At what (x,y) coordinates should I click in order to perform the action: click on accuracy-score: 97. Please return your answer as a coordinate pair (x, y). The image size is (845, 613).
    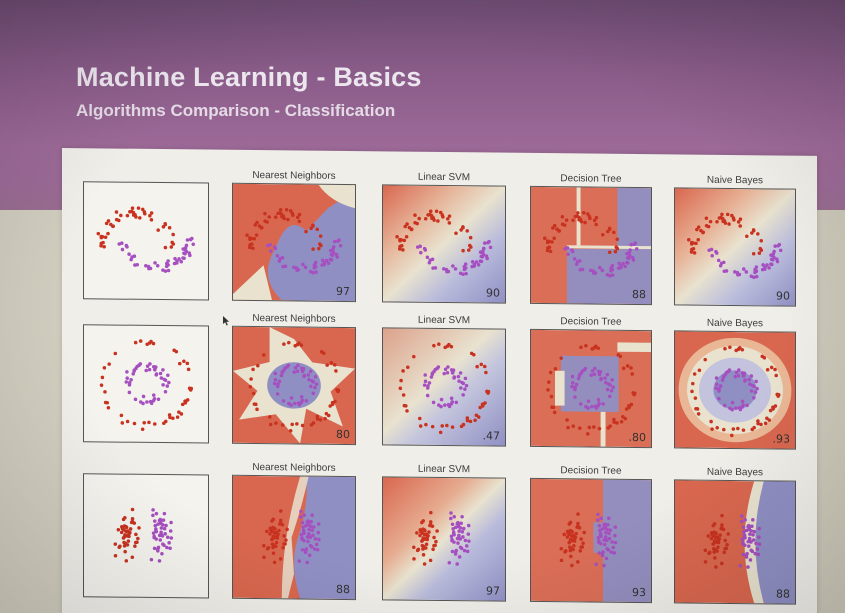
    Looking at the image, I should click on (343, 291).